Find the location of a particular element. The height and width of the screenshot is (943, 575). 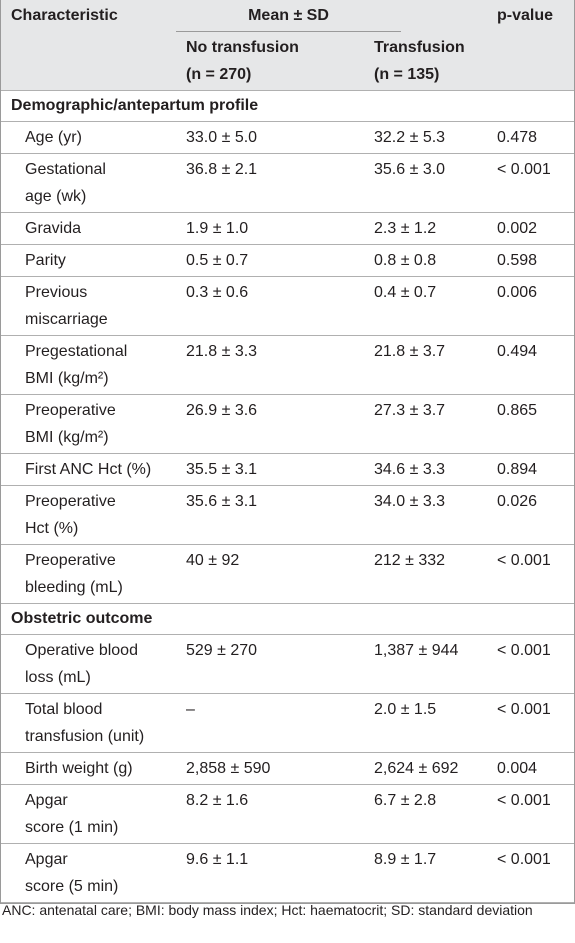

header-row: Characteristic Mean ± SD p-value is located at coordinates (287, 16).